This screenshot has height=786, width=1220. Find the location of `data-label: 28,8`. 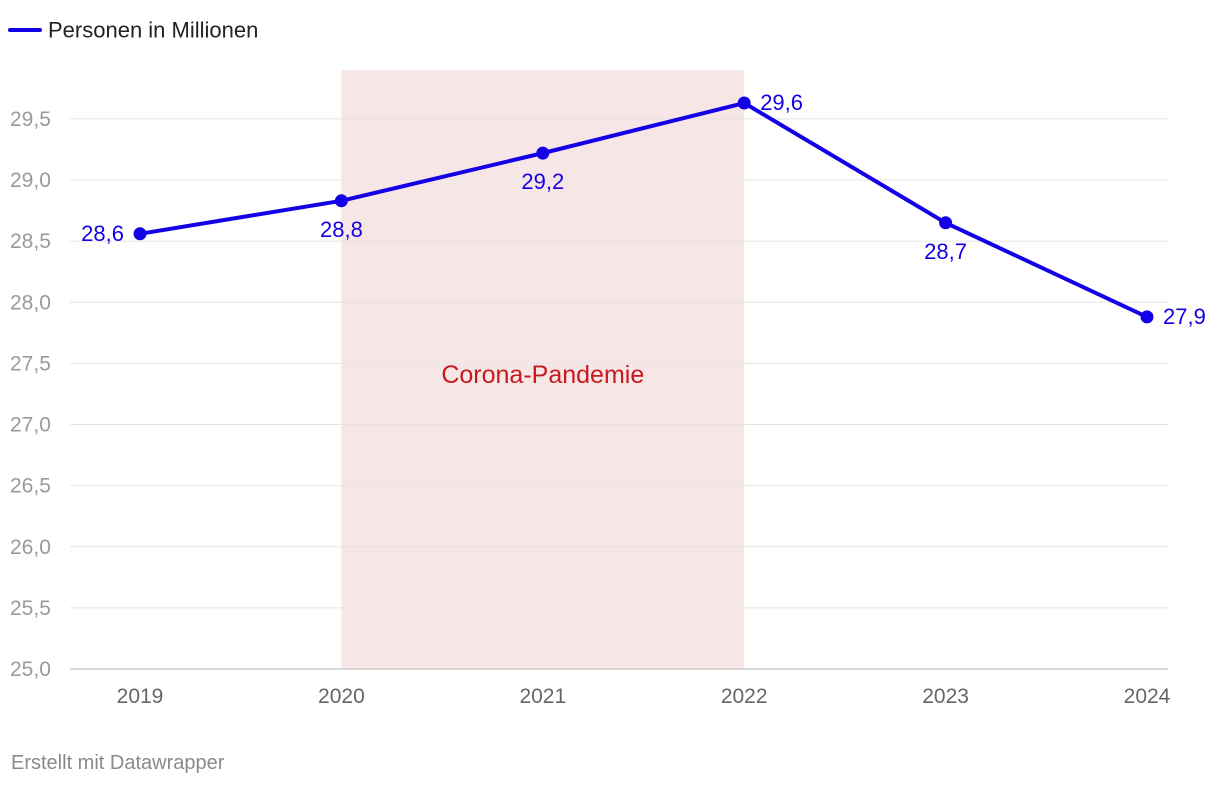

data-label: 28,8 is located at coordinates (341, 229).